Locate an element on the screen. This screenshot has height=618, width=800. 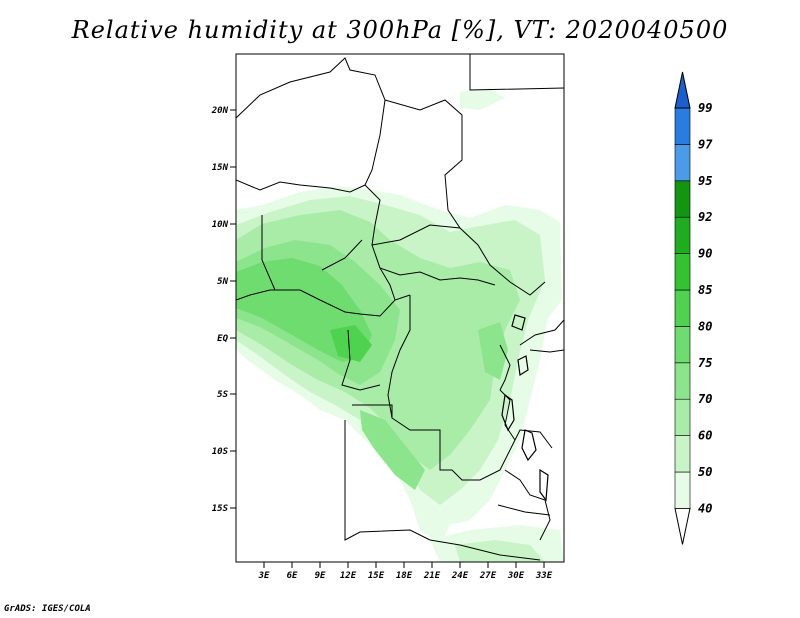
colorbar-top-arrow is located at coordinates (682, 90).